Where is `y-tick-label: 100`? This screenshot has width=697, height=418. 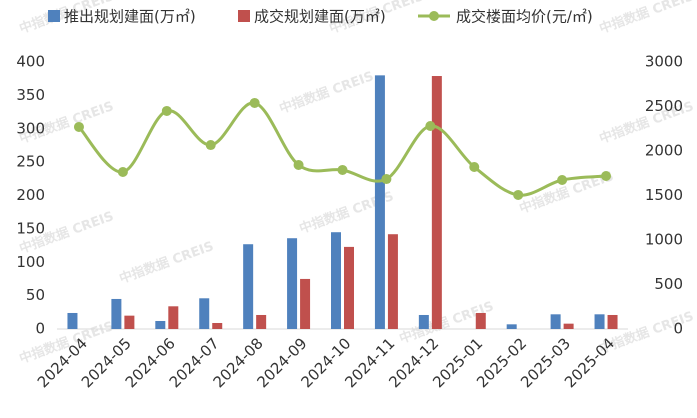 y-tick-label: 100 is located at coordinates (30, 262).